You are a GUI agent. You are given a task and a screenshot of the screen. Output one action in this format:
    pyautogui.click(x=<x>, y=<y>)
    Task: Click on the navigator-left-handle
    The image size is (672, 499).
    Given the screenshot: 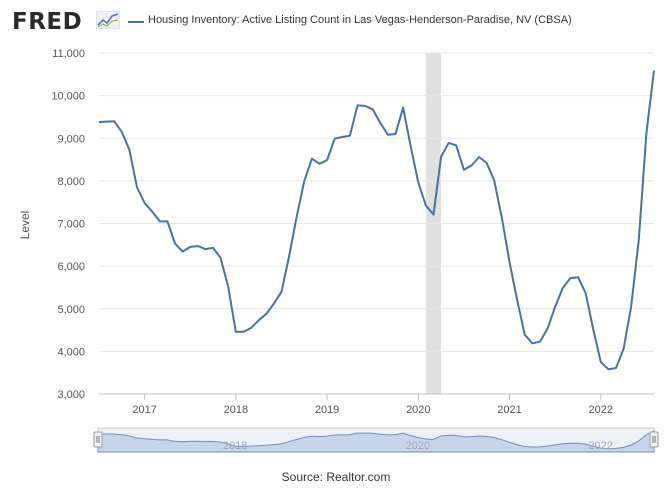 What is the action you would take?
    pyautogui.click(x=98, y=439)
    